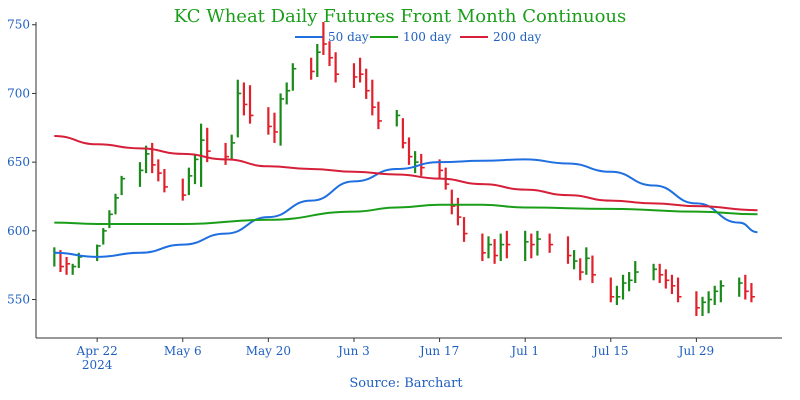 The image size is (800, 400). What do you see at coordinates (406, 383) in the screenshot?
I see `source-note: Source: Barchart` at bounding box center [406, 383].